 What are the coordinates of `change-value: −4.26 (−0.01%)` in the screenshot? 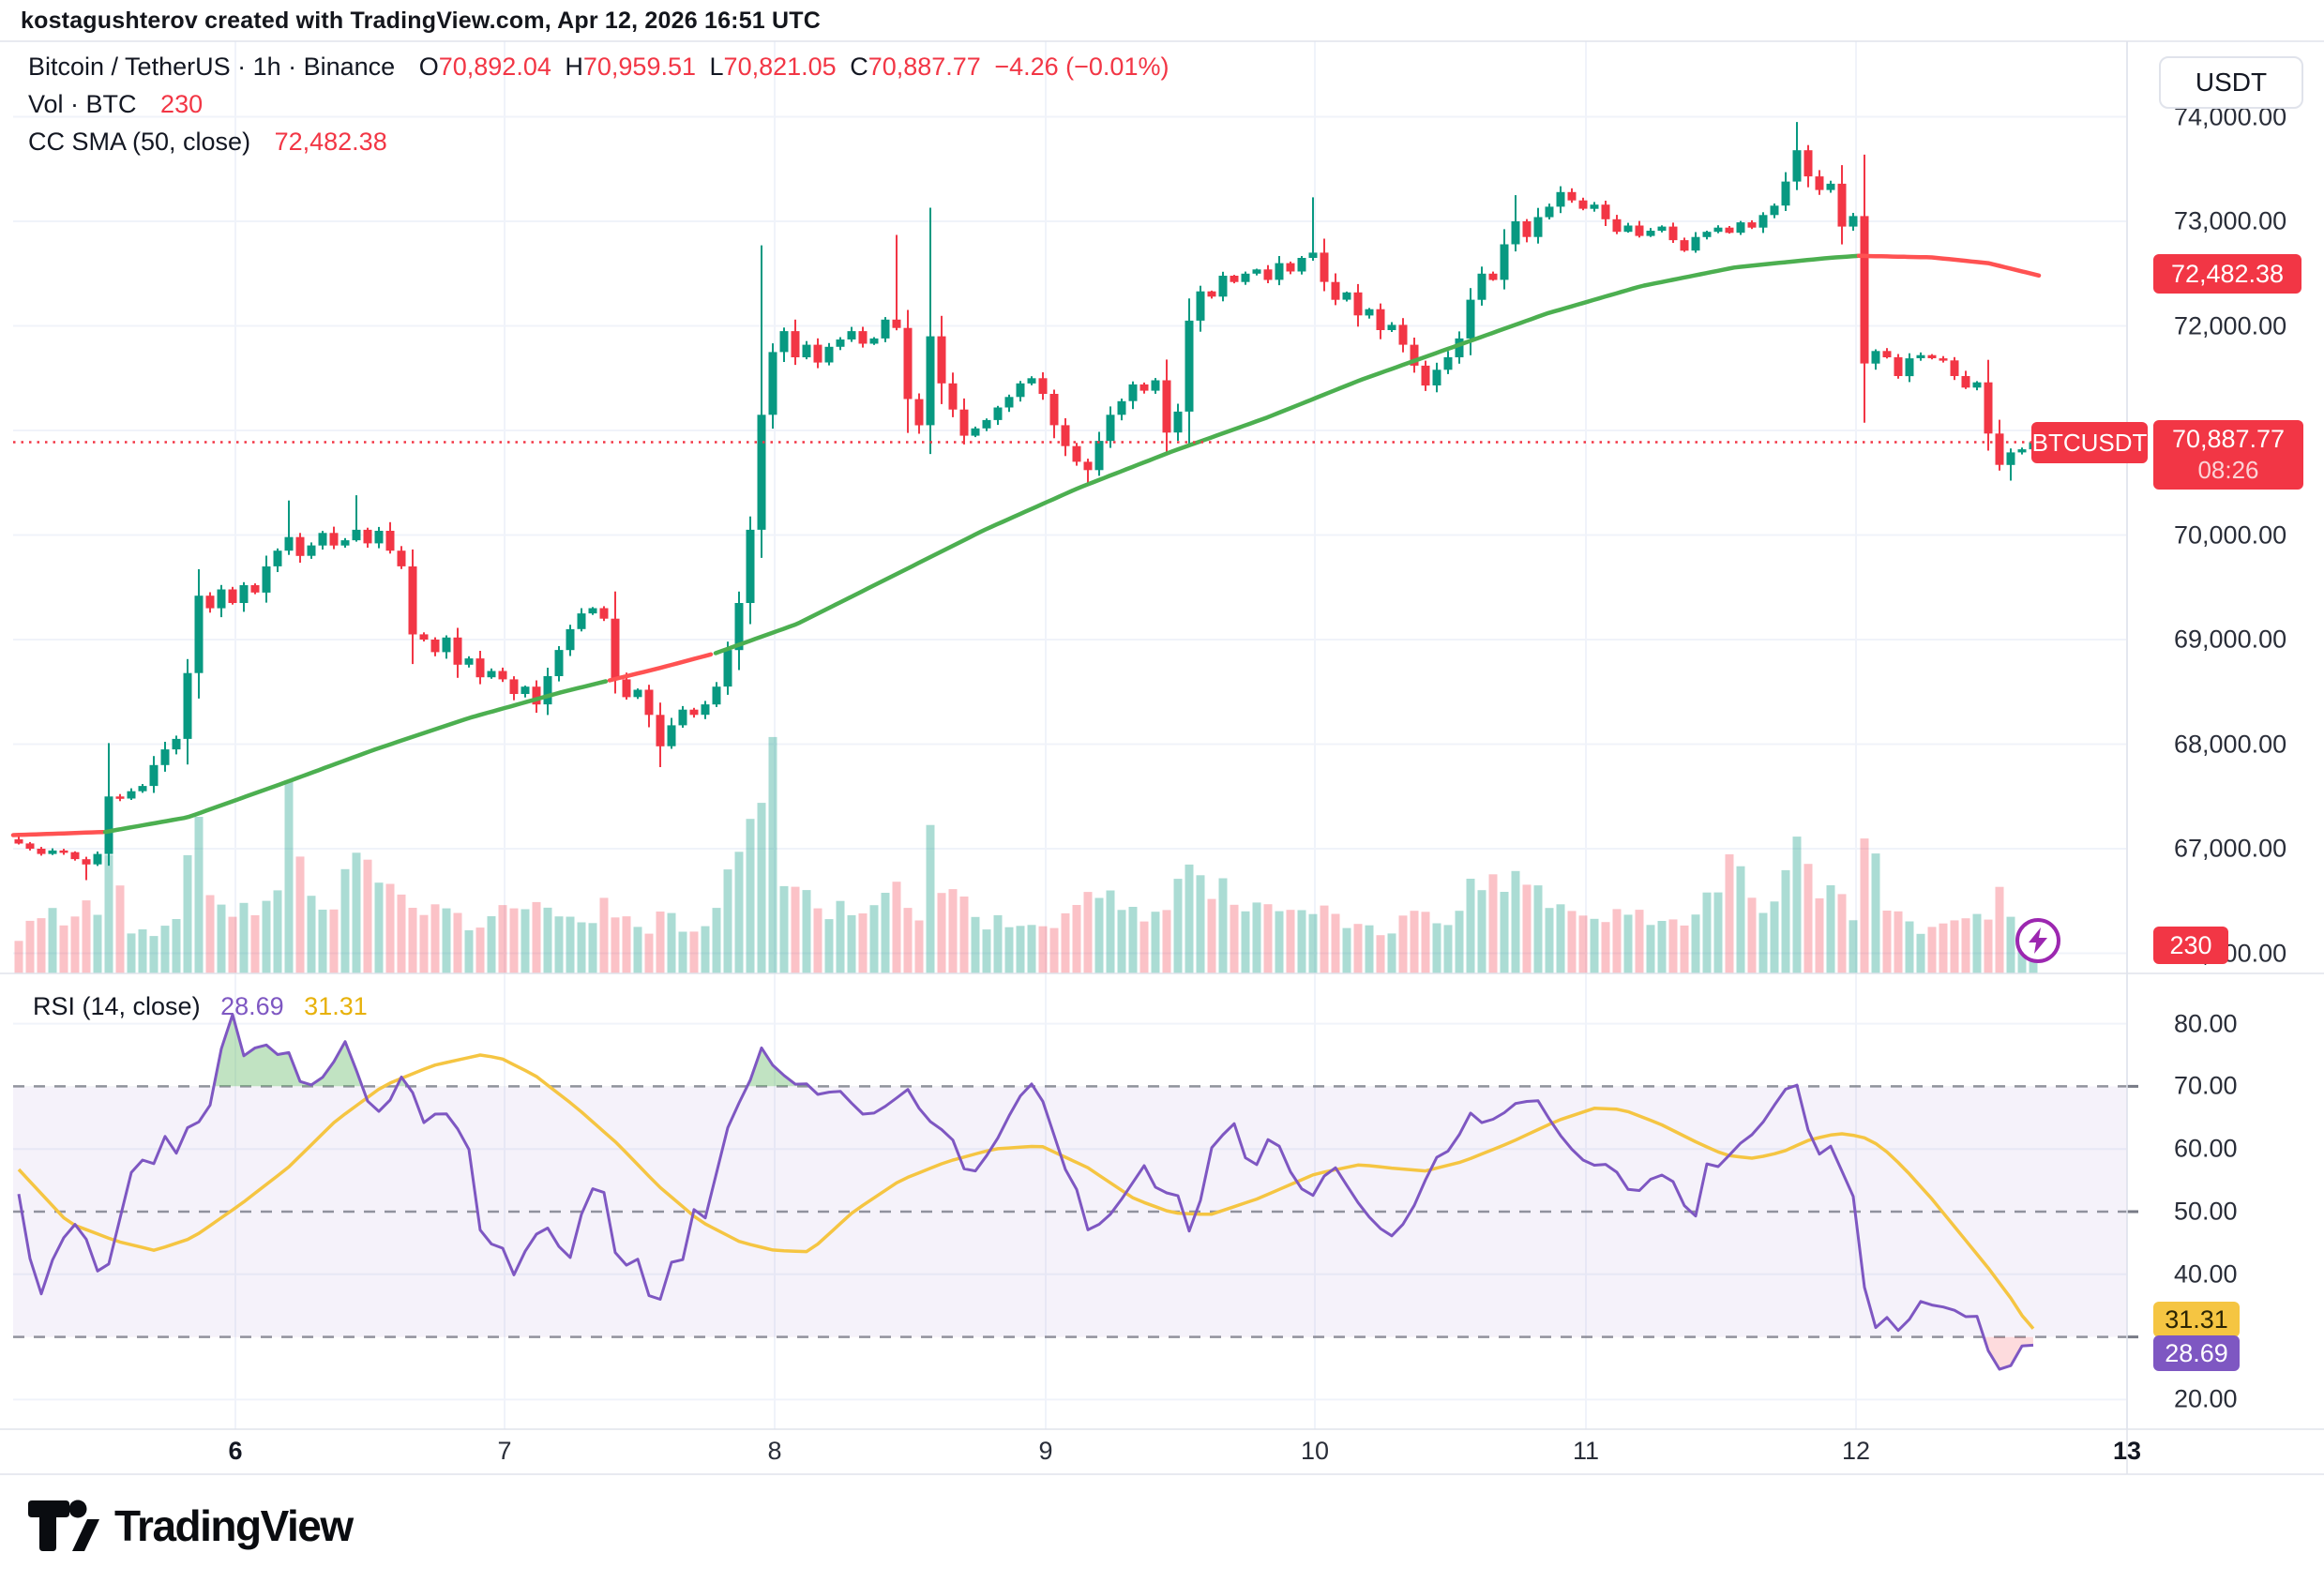 It's located at (1082, 67).